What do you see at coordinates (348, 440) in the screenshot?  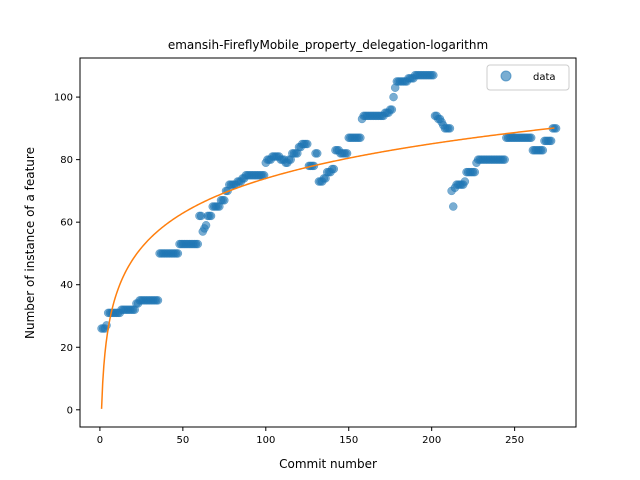 I see `x-tick-label: 150` at bounding box center [348, 440].